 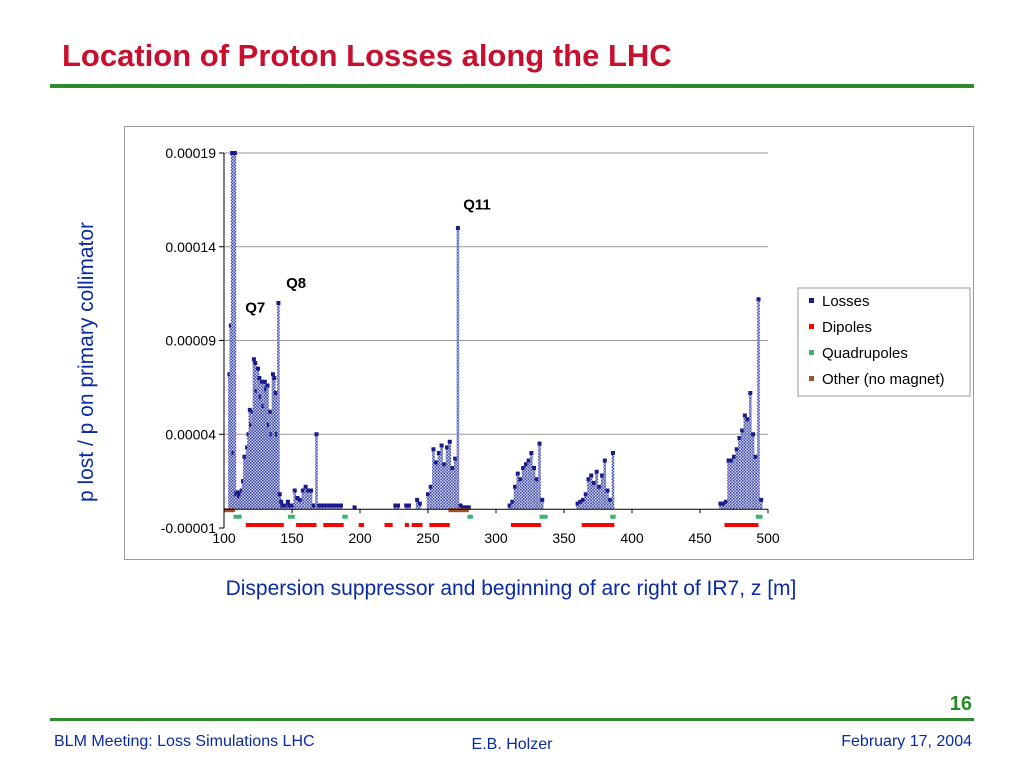 I want to click on x-tick-label: 350, so click(x=564, y=538).